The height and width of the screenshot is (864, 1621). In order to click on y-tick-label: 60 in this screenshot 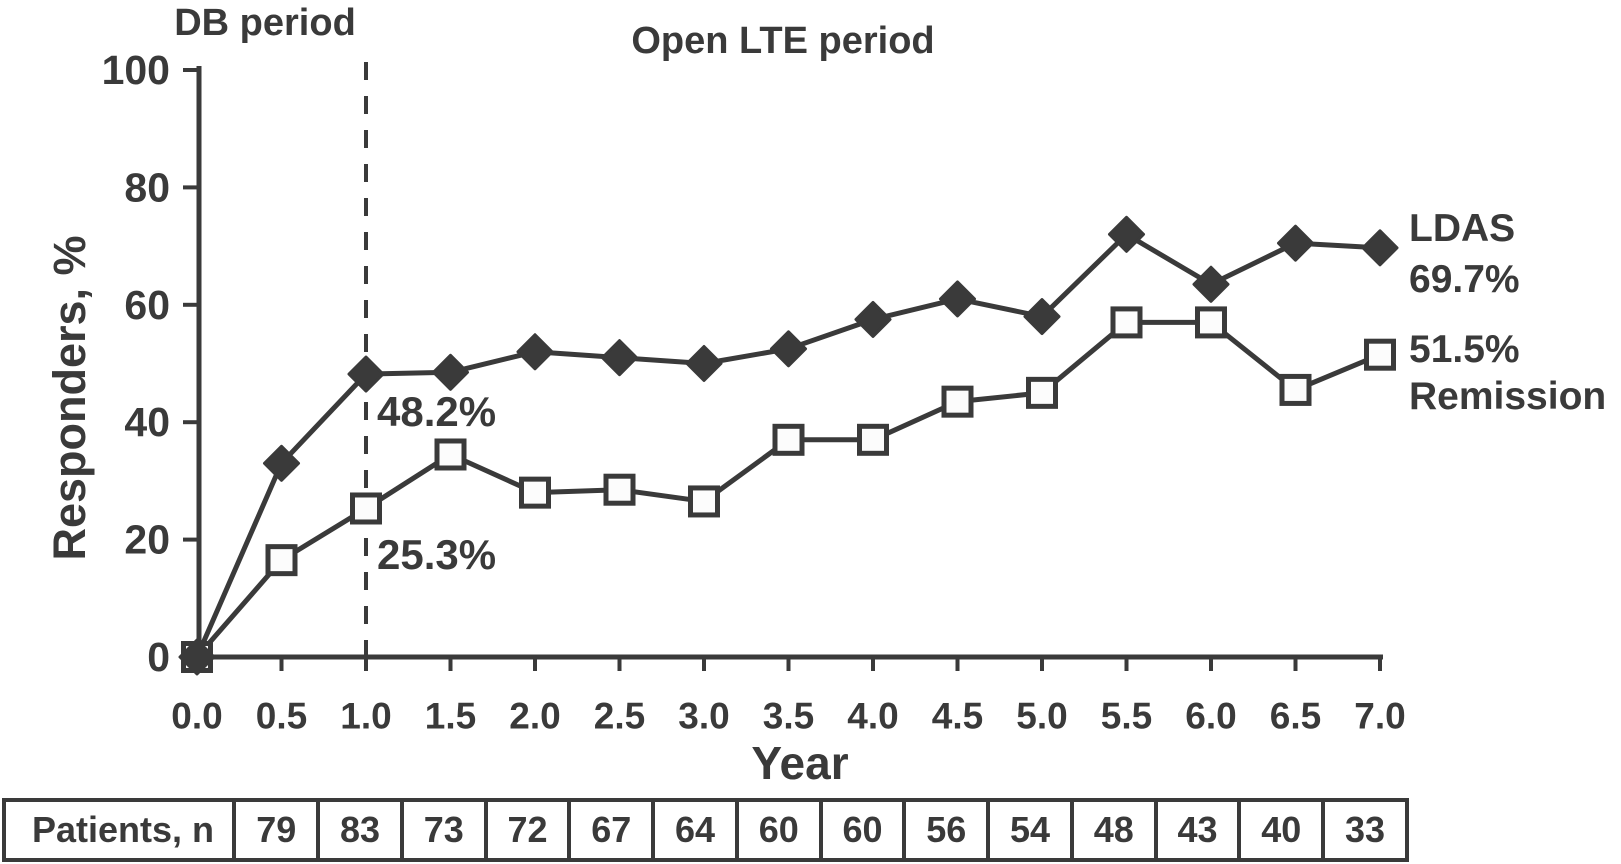, I will do `click(147, 305)`.